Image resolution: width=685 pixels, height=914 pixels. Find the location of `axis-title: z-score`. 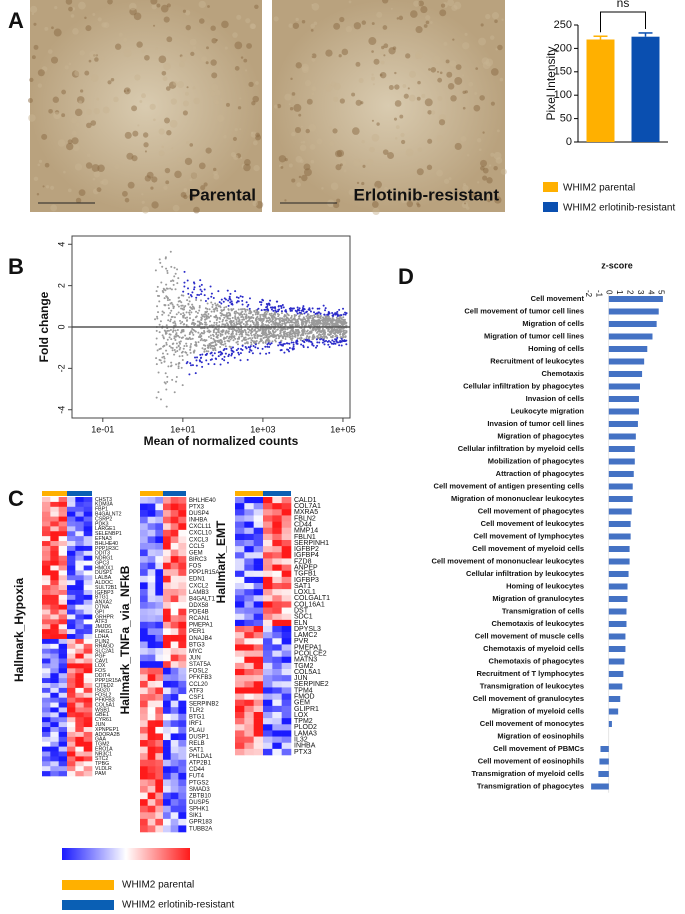

axis-title: z-score is located at coordinates (617, 265).